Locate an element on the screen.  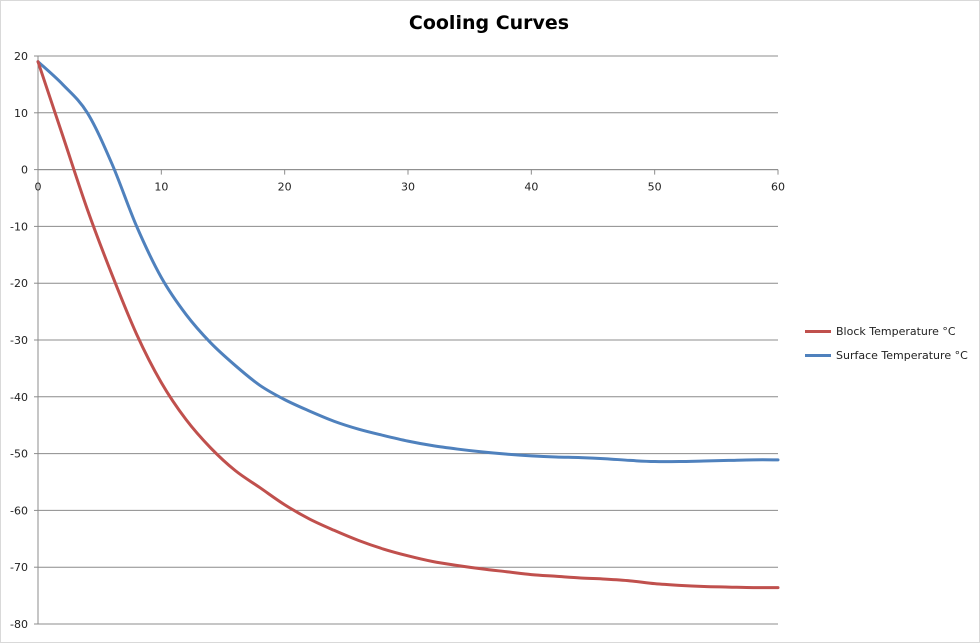
y-tick-label: 20 is located at coordinates (21, 56).